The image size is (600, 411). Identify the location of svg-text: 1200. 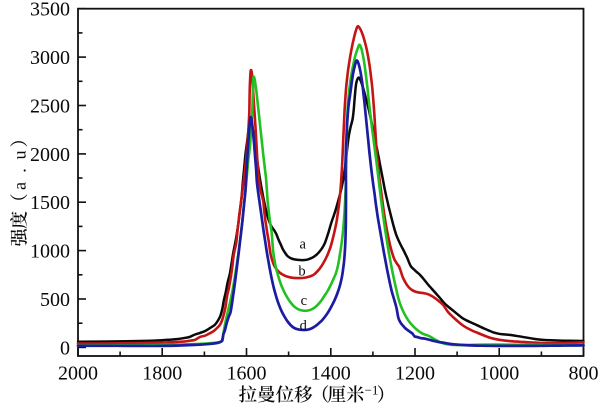
(415, 374).